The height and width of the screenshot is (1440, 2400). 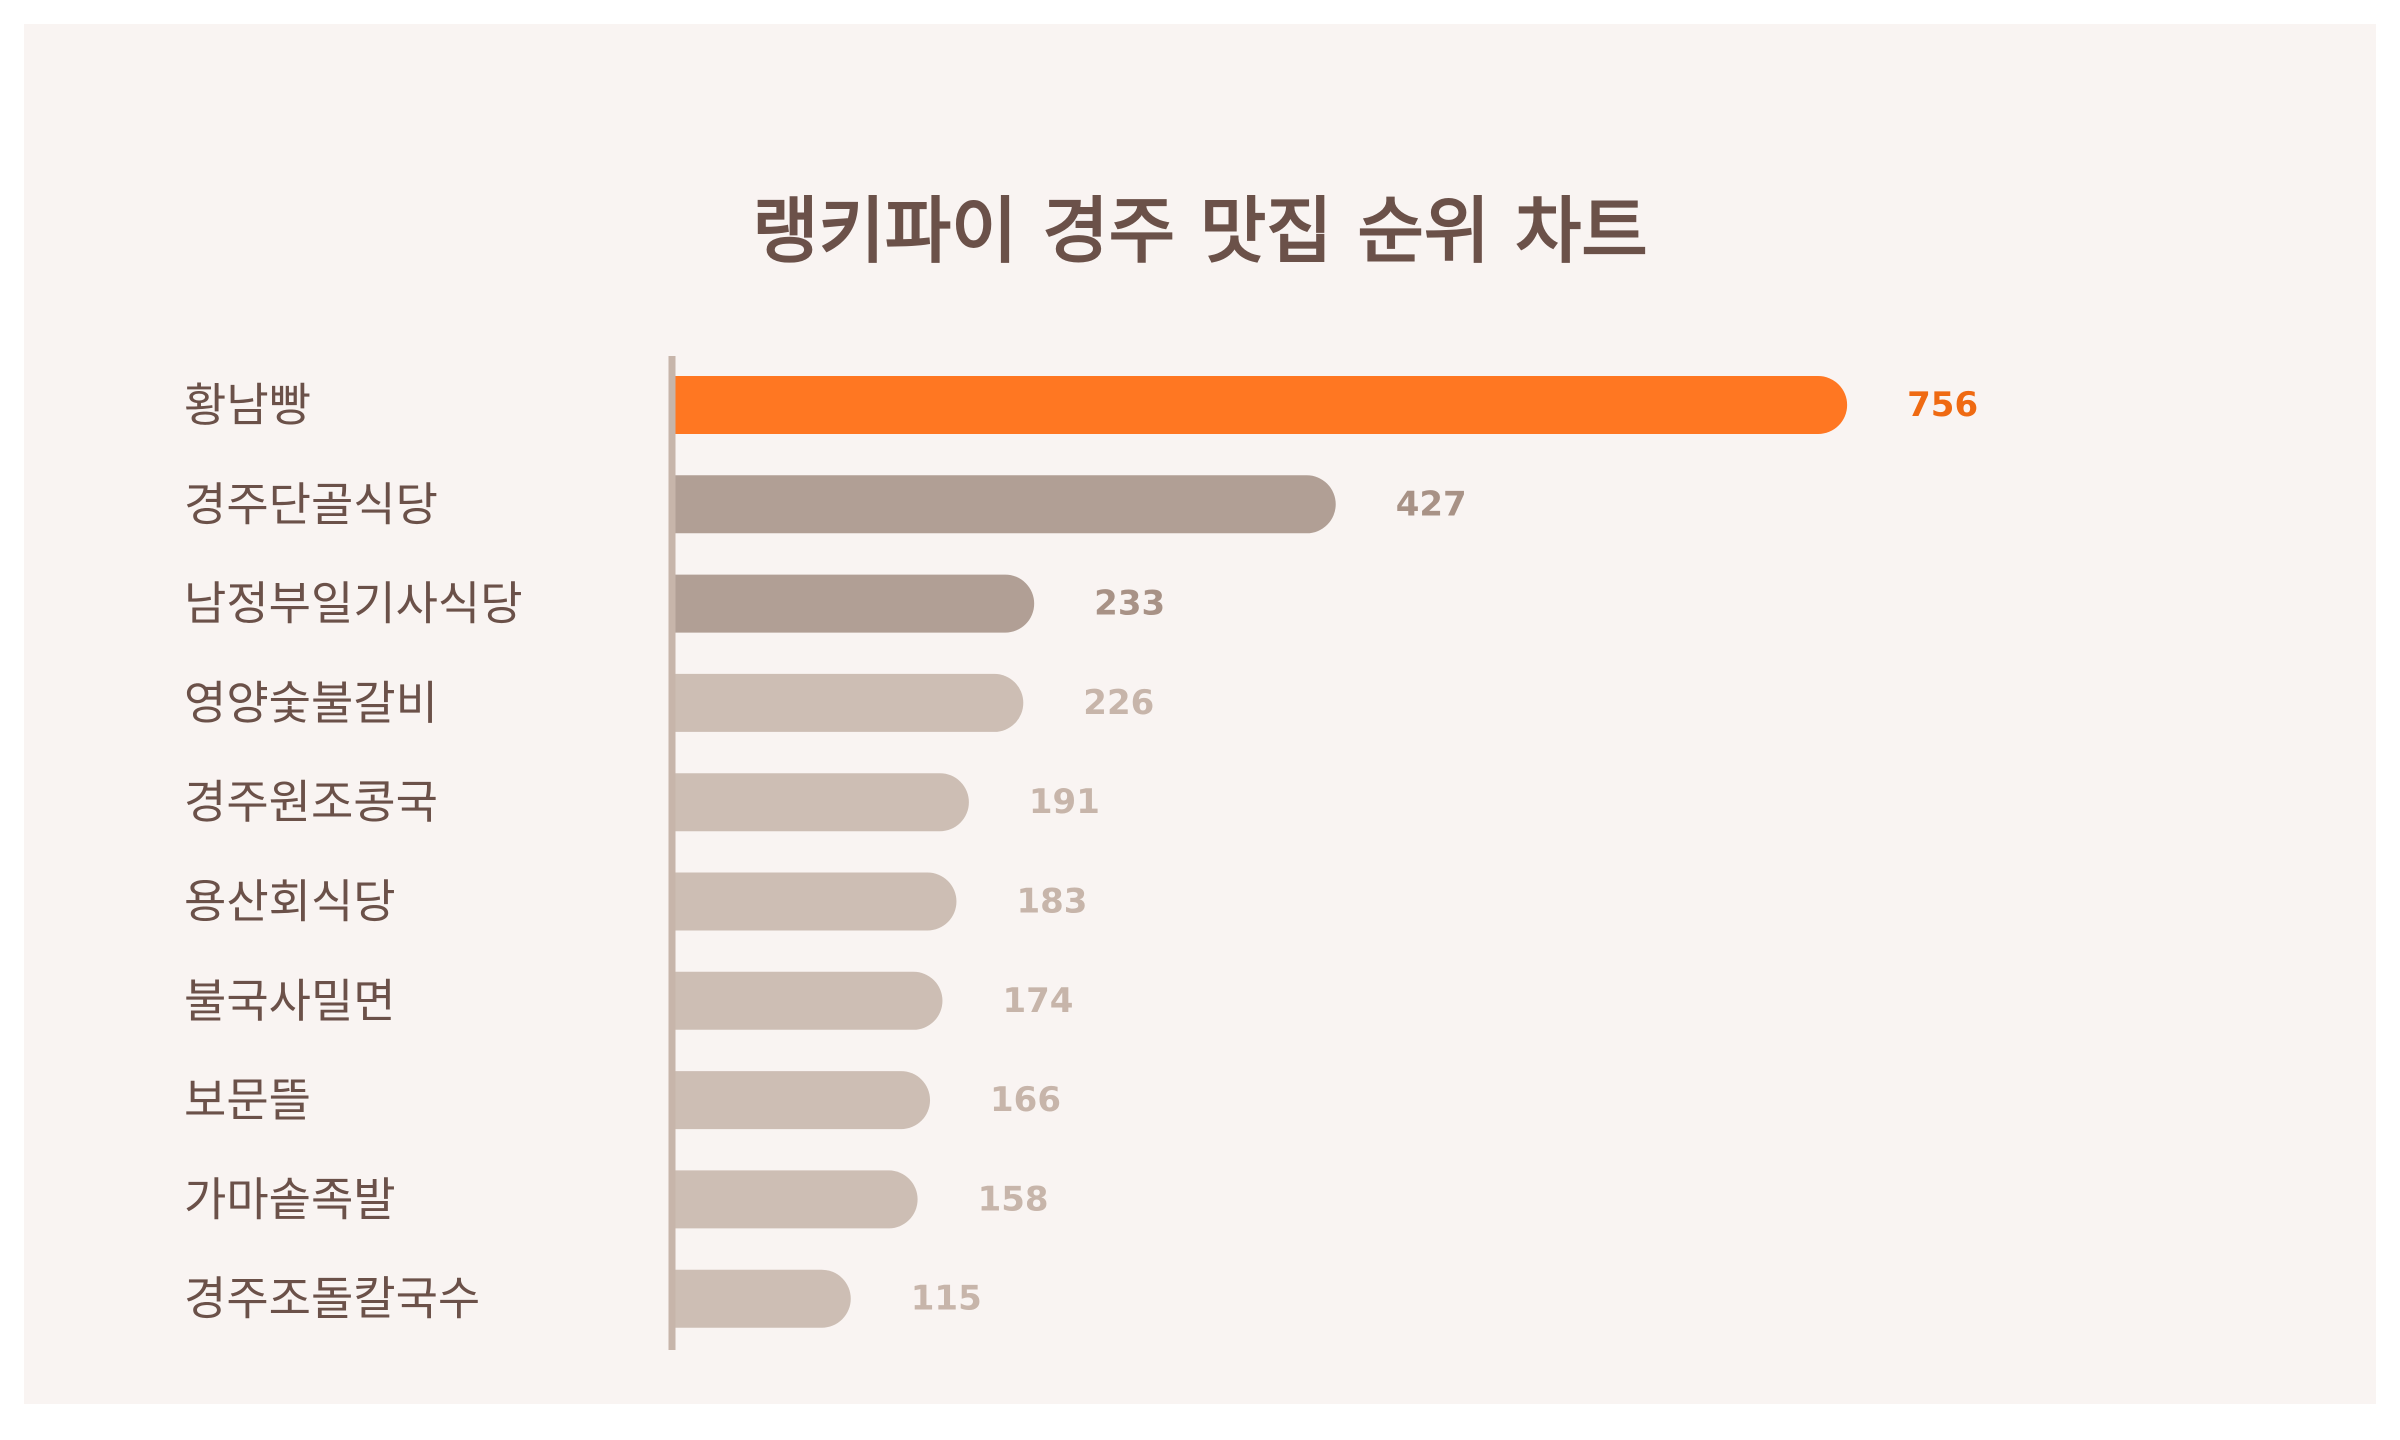 What do you see at coordinates (1431, 504) in the screenshot?
I see `value-label: 427` at bounding box center [1431, 504].